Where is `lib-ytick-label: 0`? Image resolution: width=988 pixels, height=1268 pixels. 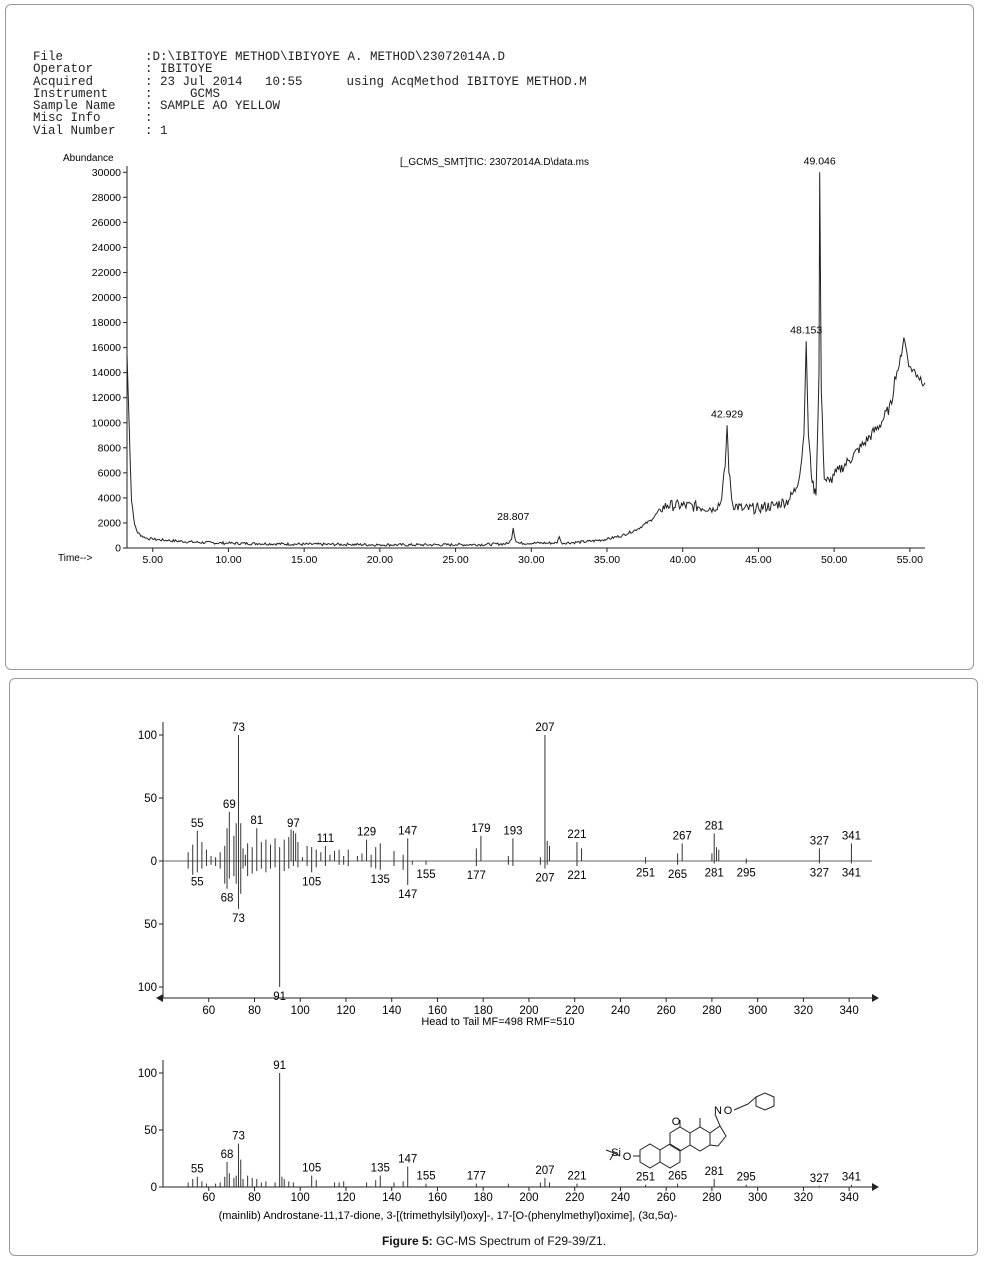
lib-ytick-label: 0 is located at coordinates (154, 1188).